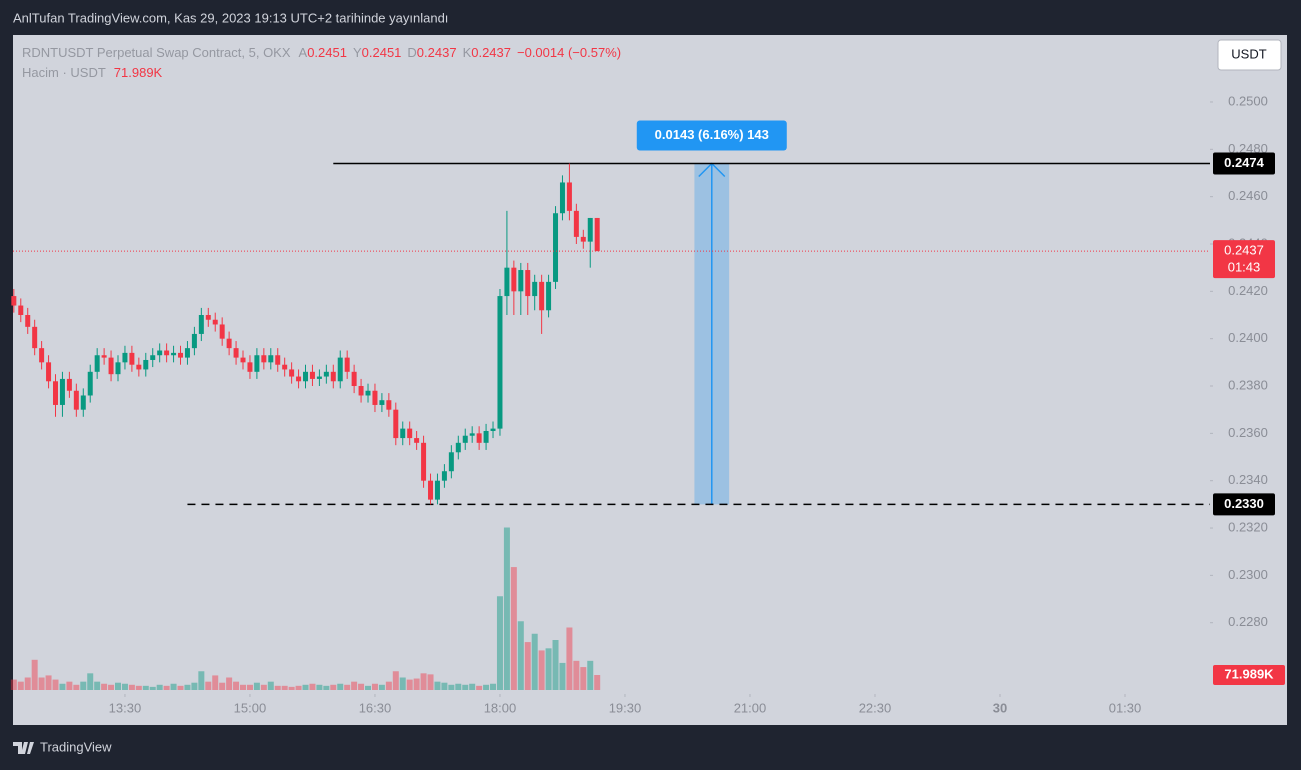 The height and width of the screenshot is (770, 1301). I want to click on level-label: 0.2474, so click(1244, 162).